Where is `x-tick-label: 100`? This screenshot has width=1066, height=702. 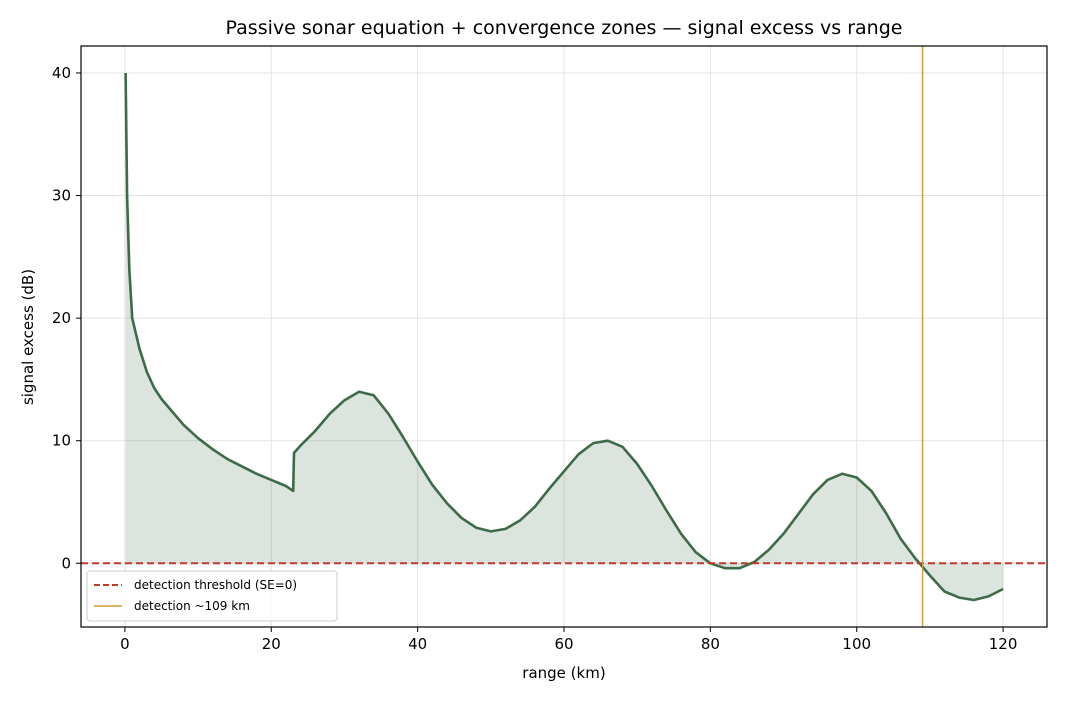 x-tick-label: 100 is located at coordinates (856, 644).